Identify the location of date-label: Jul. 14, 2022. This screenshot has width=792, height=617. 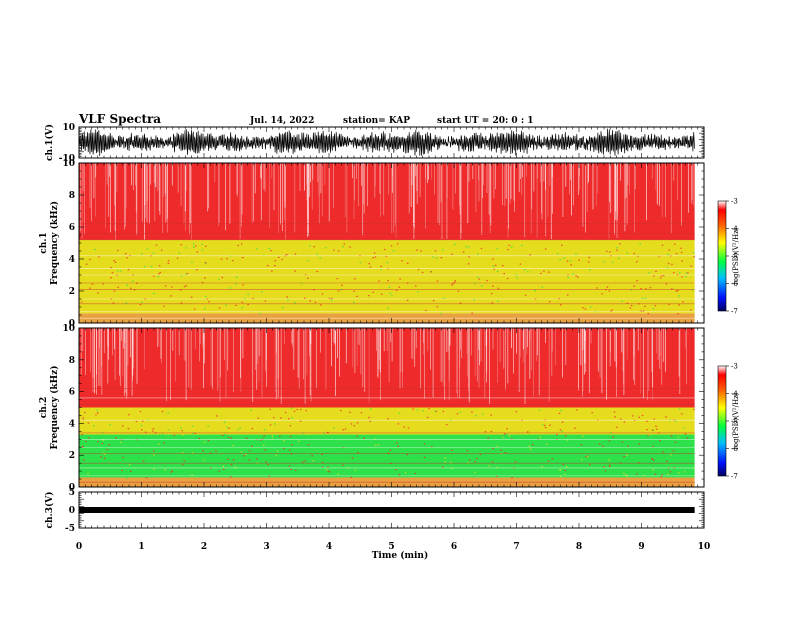
(281, 121).